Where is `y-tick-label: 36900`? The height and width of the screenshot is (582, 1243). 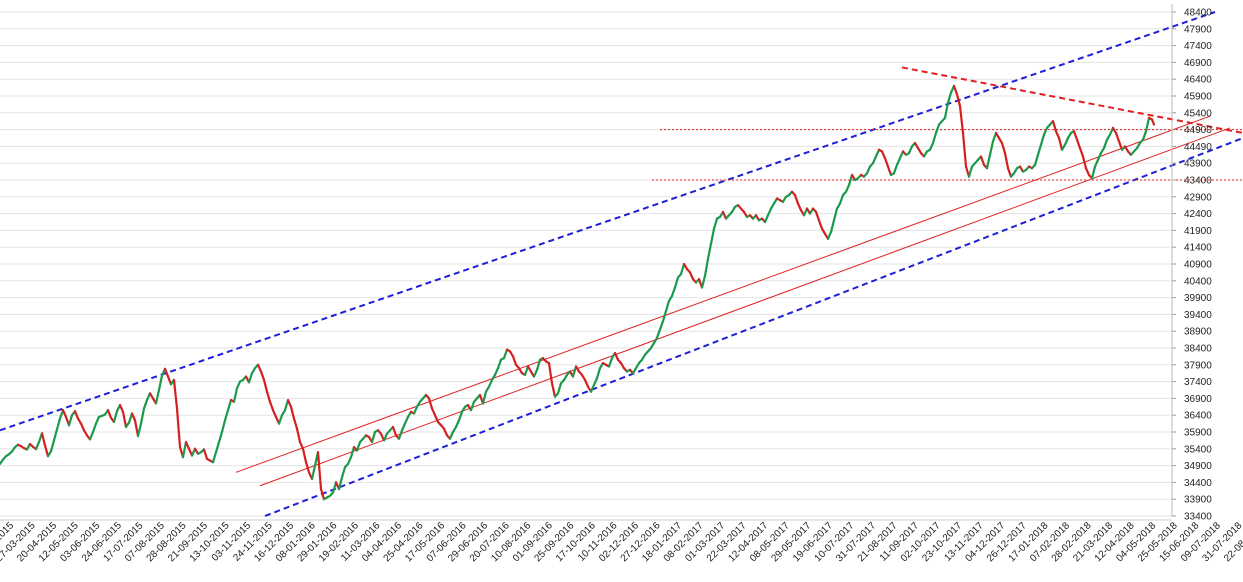 y-tick-label: 36900 is located at coordinates (1198, 399).